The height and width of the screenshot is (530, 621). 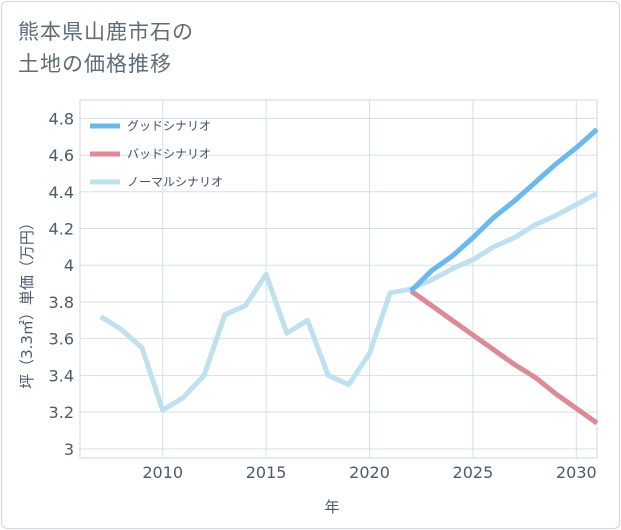 What do you see at coordinates (473, 472) in the screenshot?
I see `x-tick-label: 2025` at bounding box center [473, 472].